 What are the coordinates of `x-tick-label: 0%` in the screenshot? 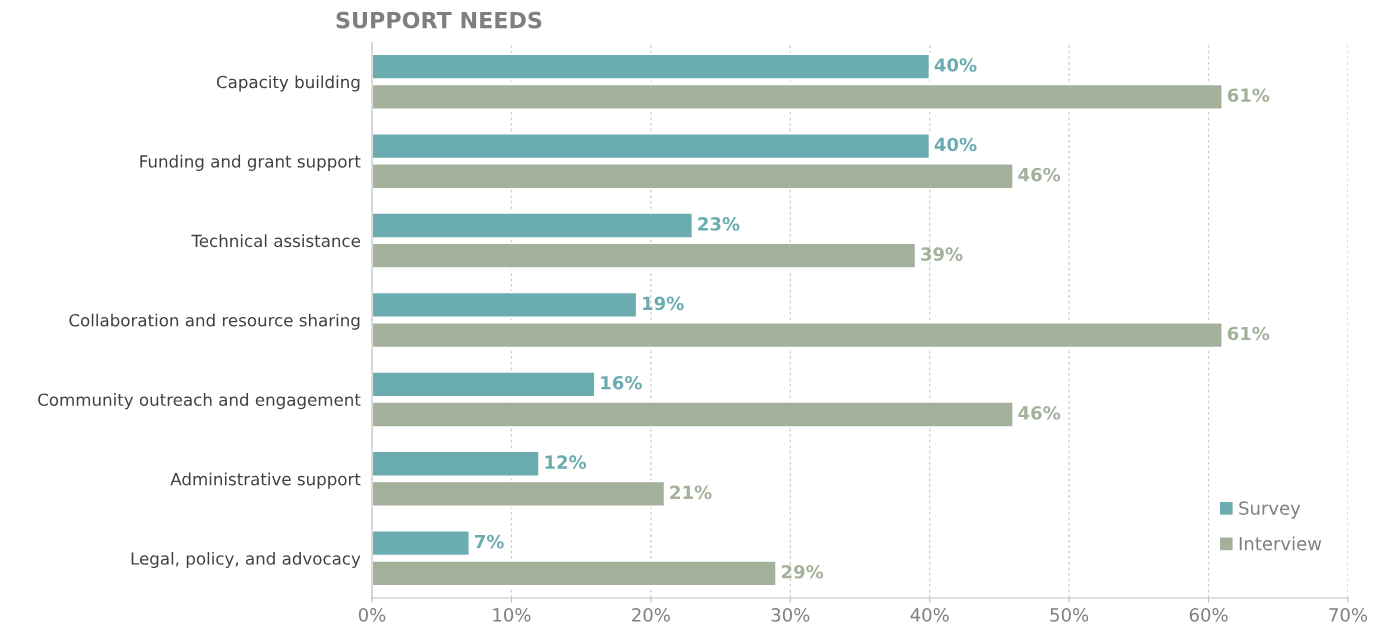 It's located at (372, 615).